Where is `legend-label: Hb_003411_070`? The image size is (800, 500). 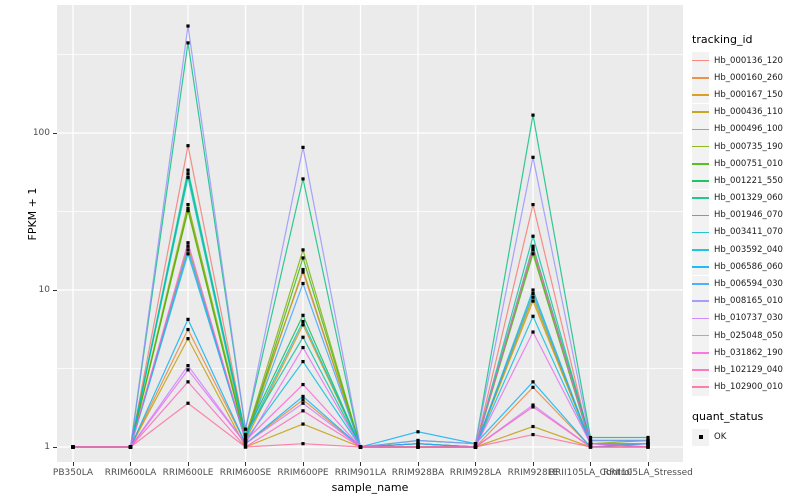
legend-label: Hb_003411_070 is located at coordinates (748, 232).